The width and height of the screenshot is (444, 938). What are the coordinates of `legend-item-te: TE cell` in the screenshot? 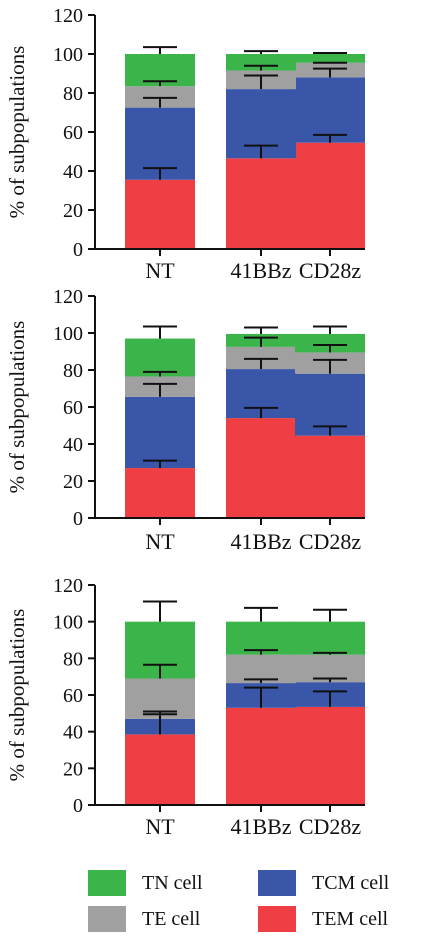 It's located at (144, 919).